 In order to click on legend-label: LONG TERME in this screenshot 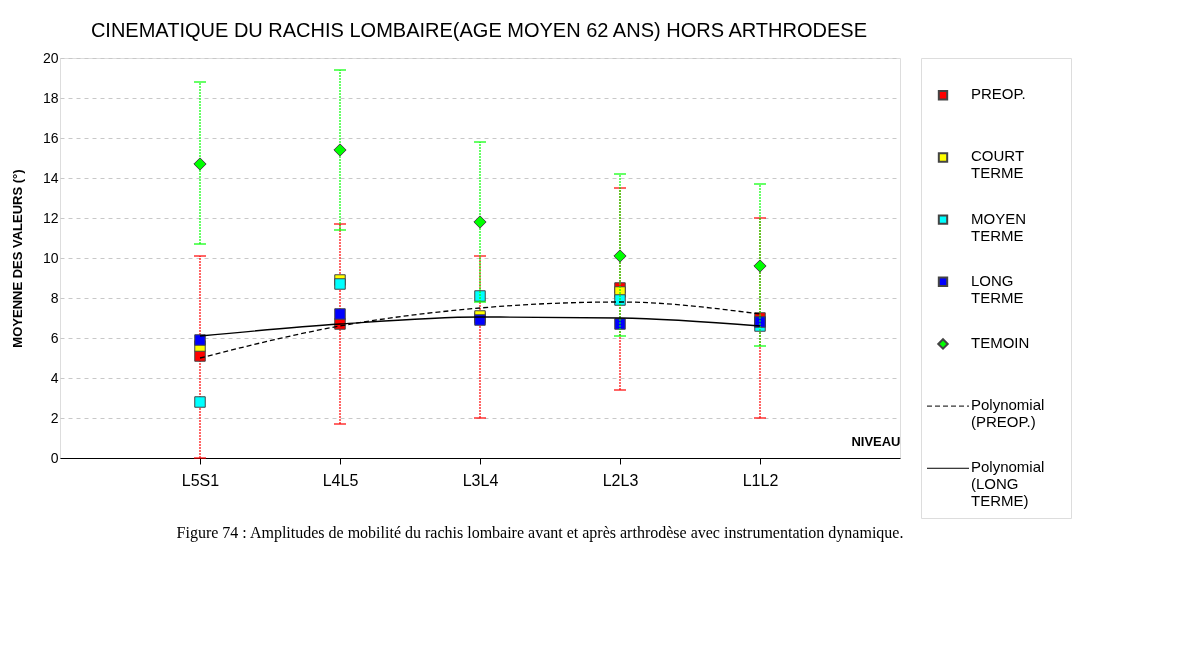, I will do `click(997, 288)`.